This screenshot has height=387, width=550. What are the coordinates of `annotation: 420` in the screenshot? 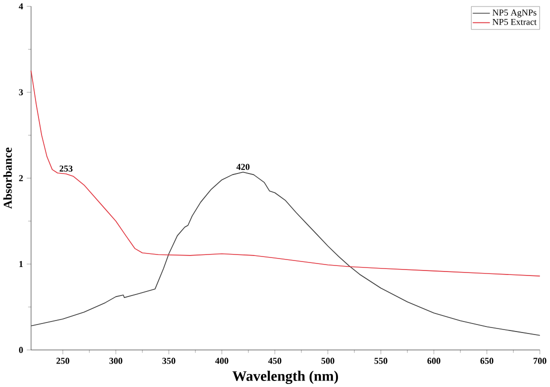 It's located at (243, 167).